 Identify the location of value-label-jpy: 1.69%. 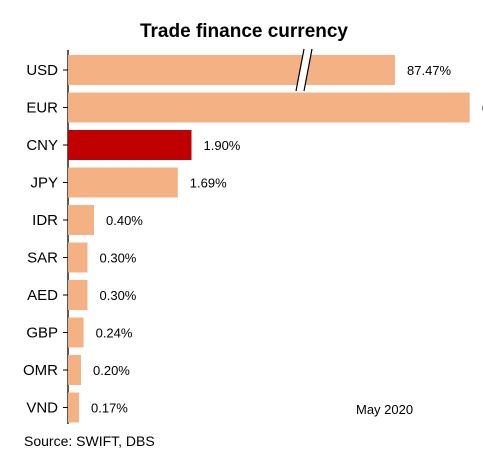
(208, 183).